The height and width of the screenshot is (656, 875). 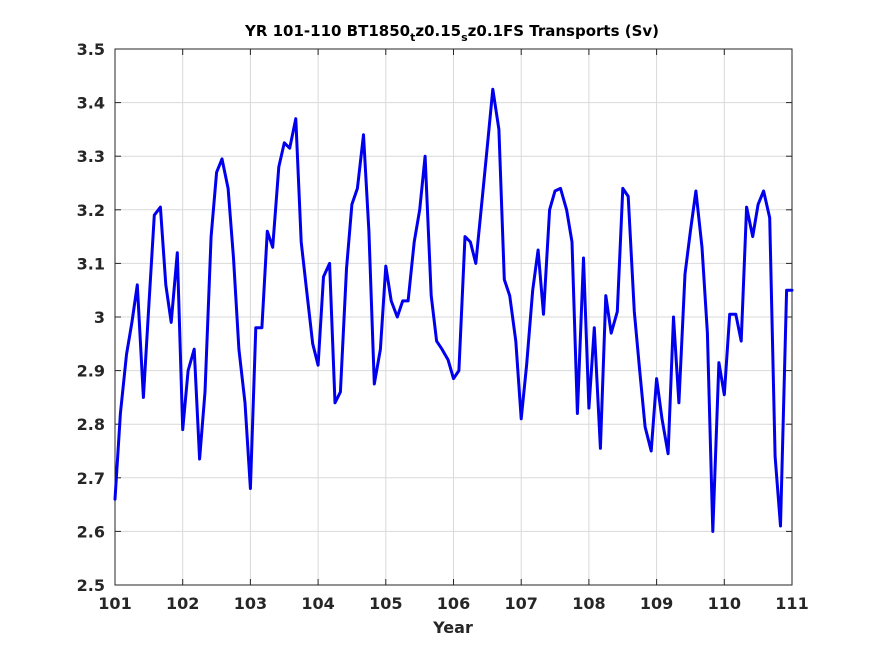 What do you see at coordinates (520, 603) in the screenshot?
I see `x-tick-label: 107` at bounding box center [520, 603].